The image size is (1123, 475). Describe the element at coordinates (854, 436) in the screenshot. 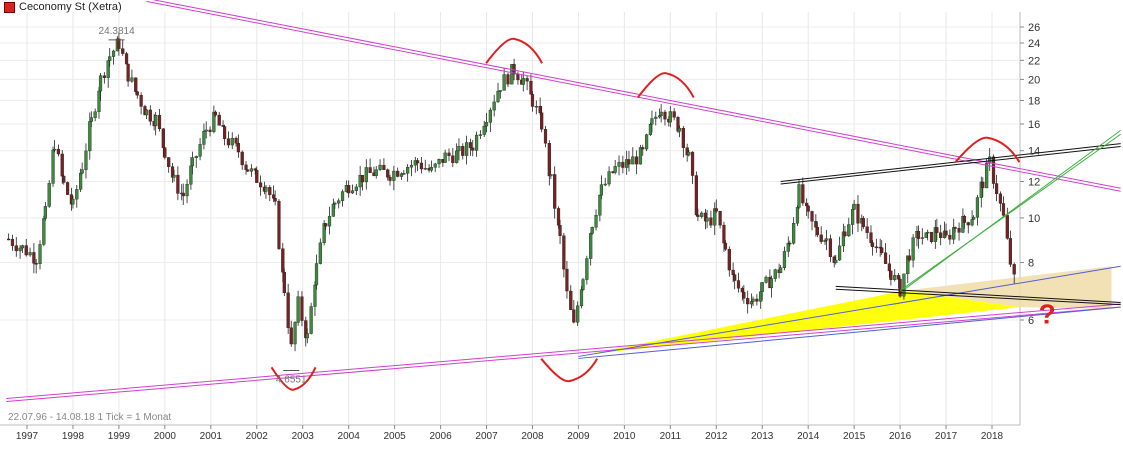

I see `x-tick-label: 2015` at that location.